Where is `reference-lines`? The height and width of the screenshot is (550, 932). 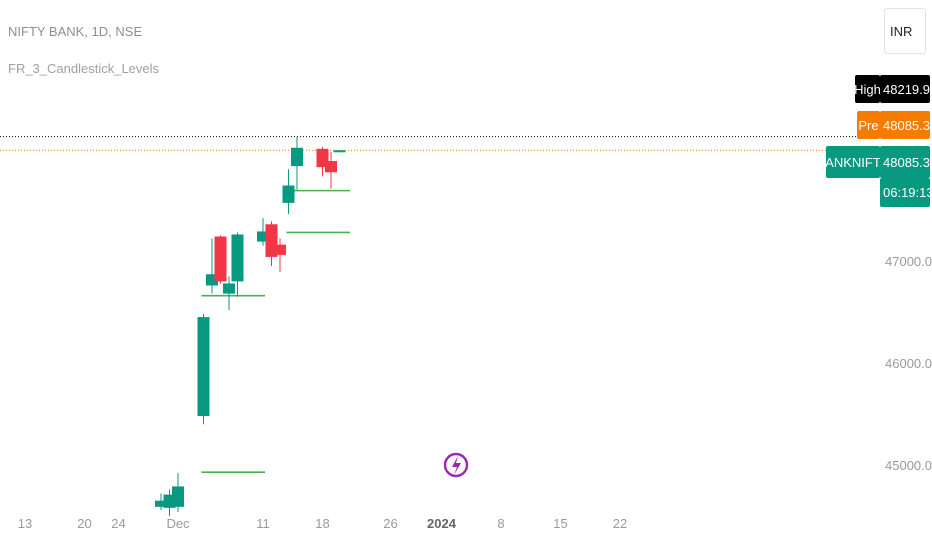
reference-lines is located at coordinates (440, 143).